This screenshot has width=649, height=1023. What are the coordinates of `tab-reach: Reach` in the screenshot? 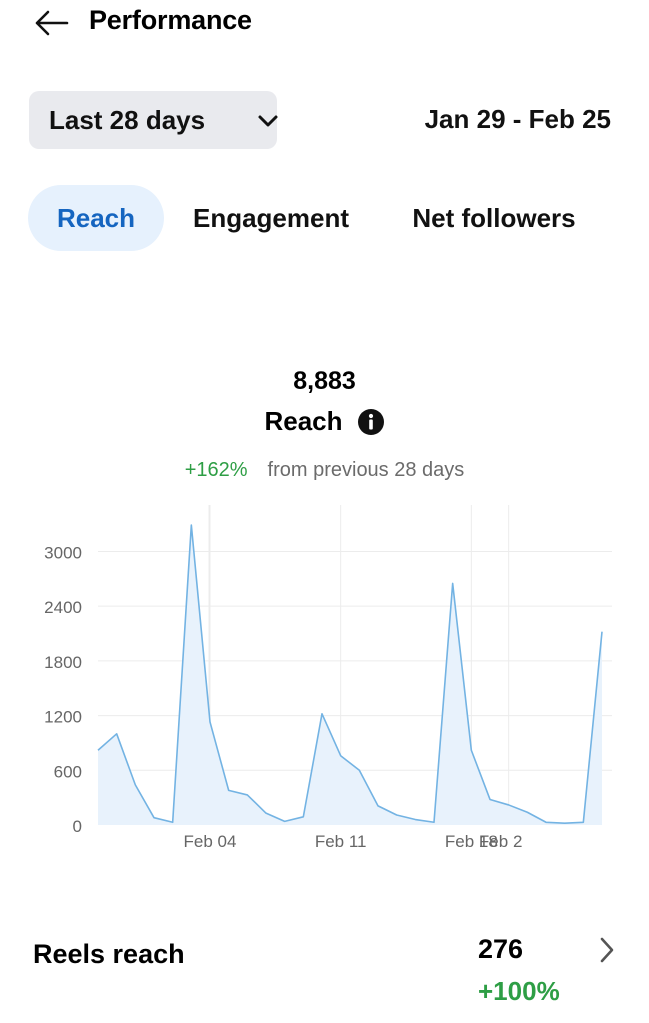 It's located at (96, 218).